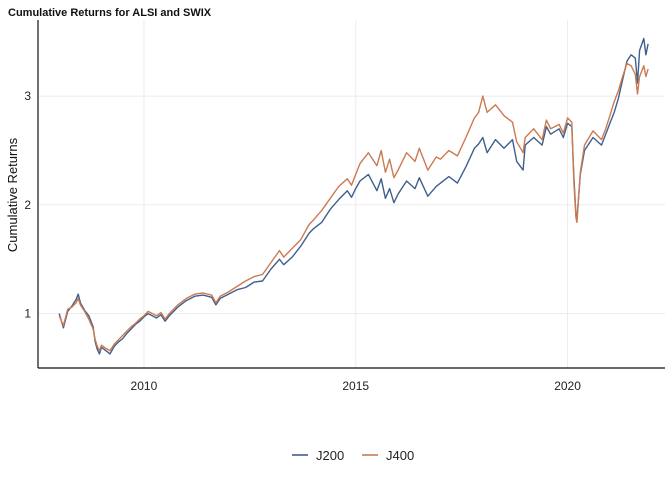 The width and height of the screenshot is (672, 480). Describe the element at coordinates (27, 96) in the screenshot. I see `y-tick-label-3: 3` at that location.